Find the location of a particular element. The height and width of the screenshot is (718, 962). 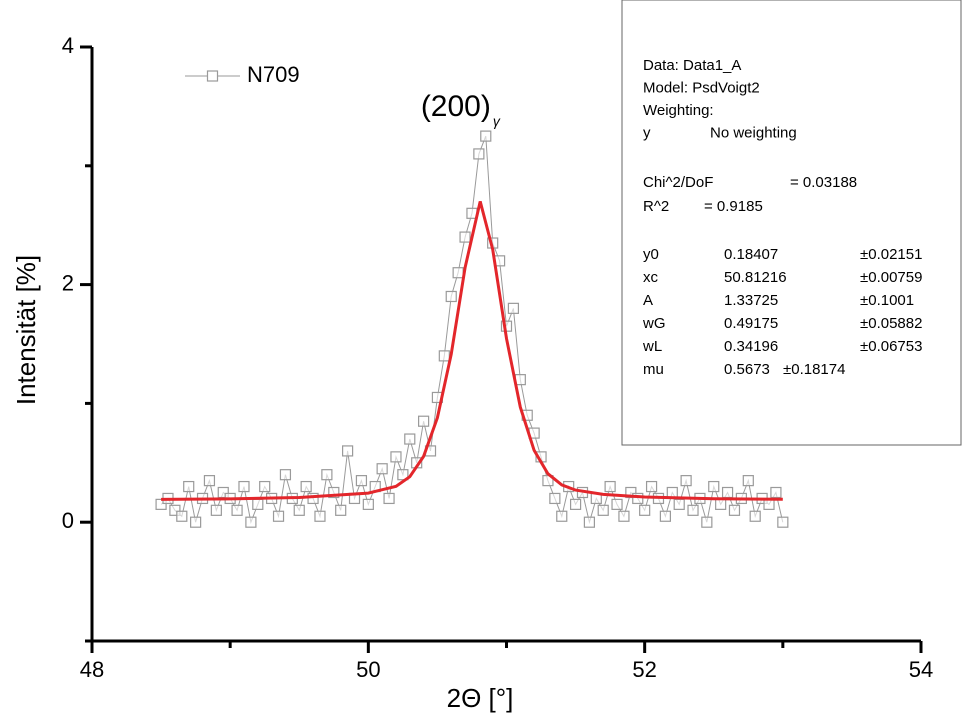

fit-text: Model: PsdVoigt2 is located at coordinates (701, 87).